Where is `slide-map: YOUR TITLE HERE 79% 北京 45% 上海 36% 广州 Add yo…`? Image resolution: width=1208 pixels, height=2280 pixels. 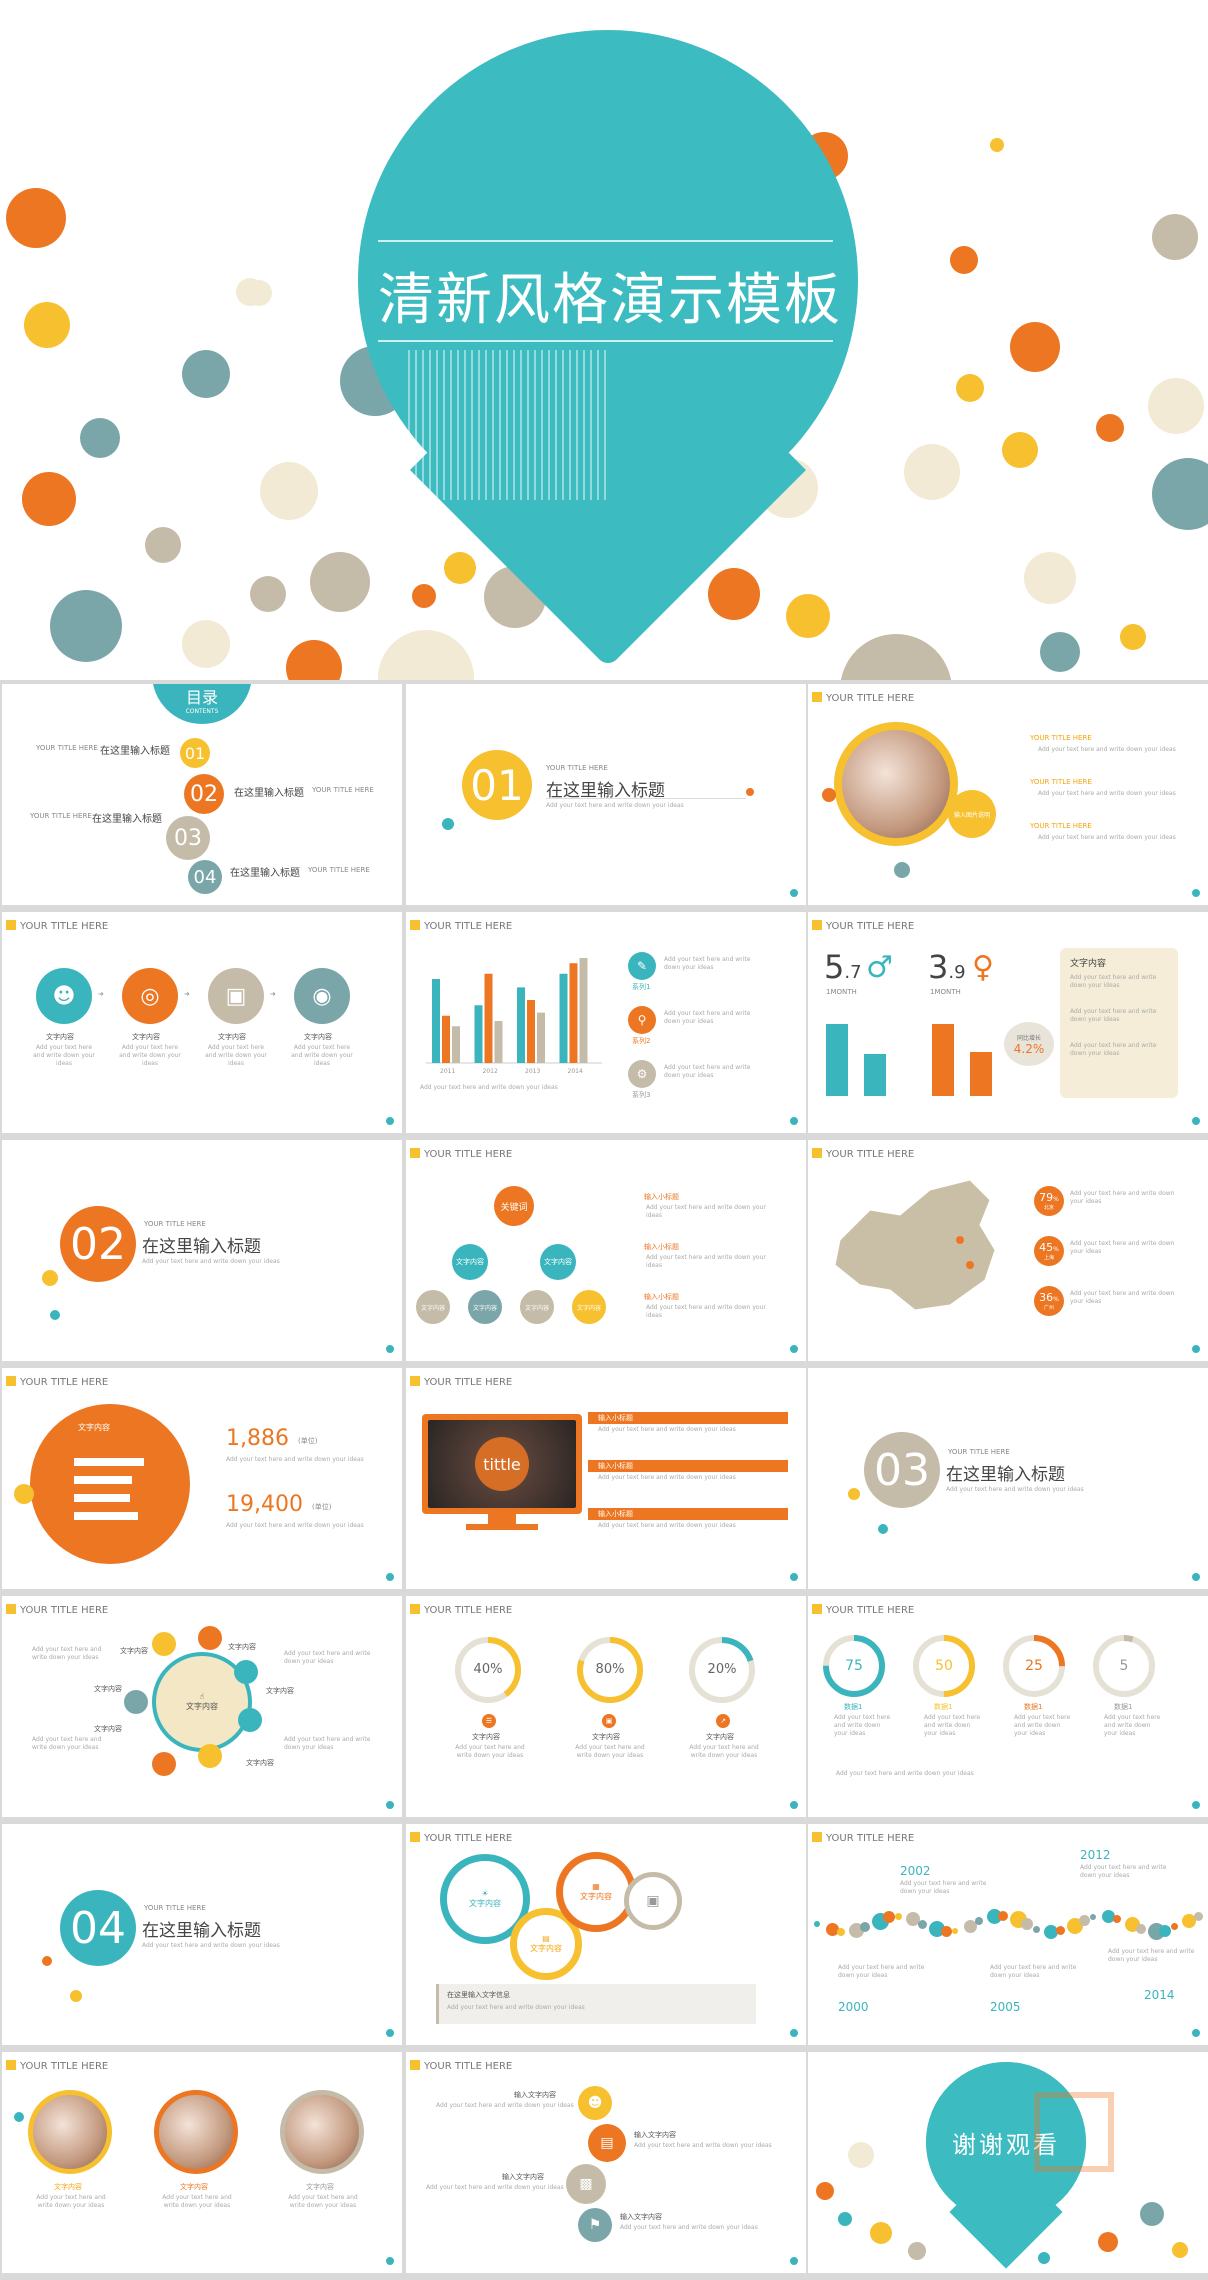 slide-map: YOUR TITLE HERE 79% 北京 45% 上海 36% 广州 Add yo… is located at coordinates (1008, 1250).